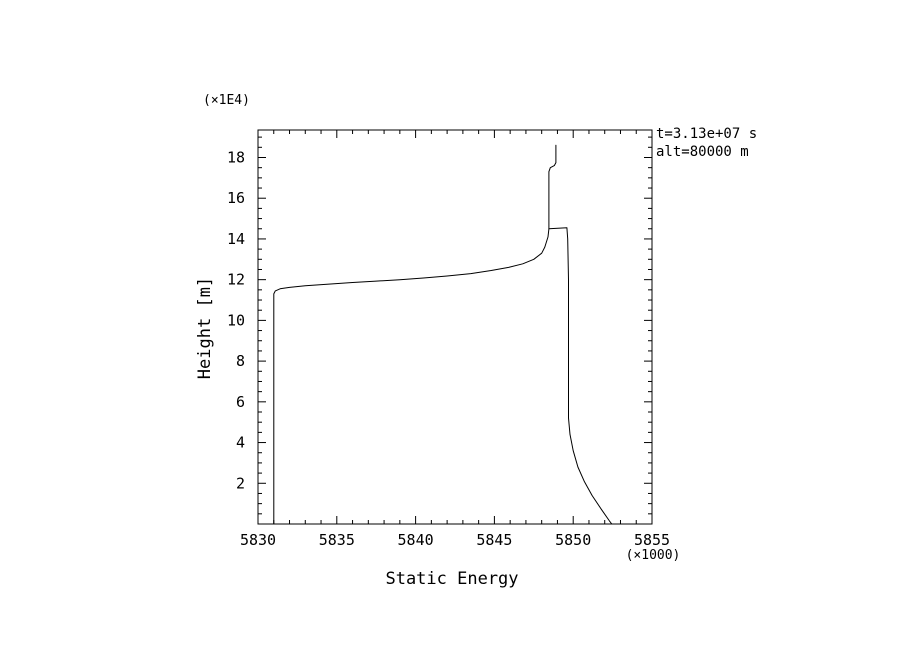 The width and height of the screenshot is (904, 654). Describe the element at coordinates (226, 100) in the screenshot. I see `y-multiplier-label: (×1E4)` at that location.